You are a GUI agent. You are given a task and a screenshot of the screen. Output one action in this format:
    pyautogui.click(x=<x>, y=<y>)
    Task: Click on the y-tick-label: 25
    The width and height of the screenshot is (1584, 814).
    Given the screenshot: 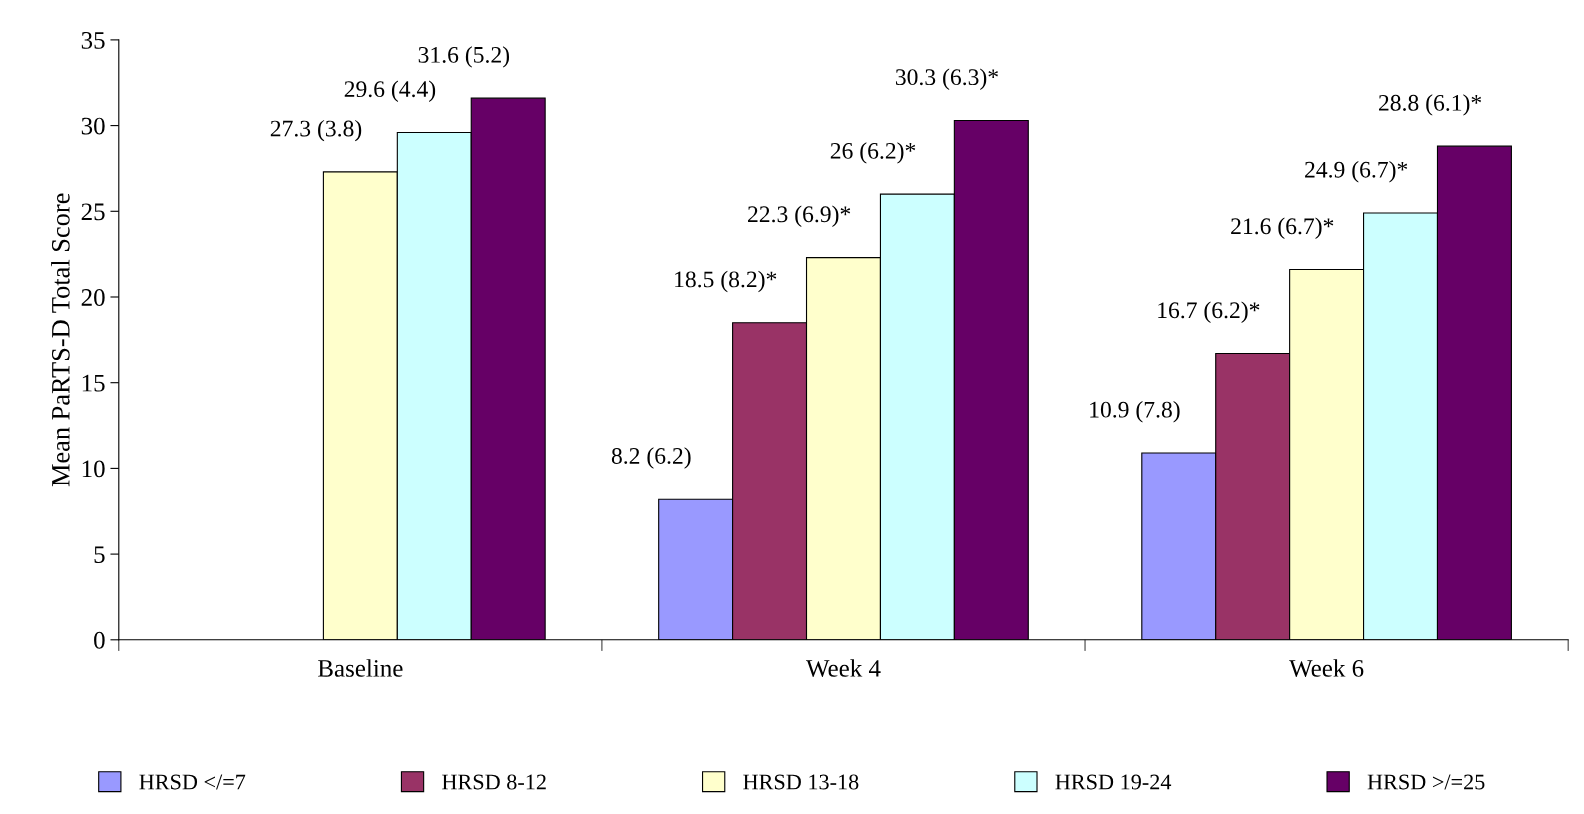 What is the action you would take?
    pyautogui.click(x=93, y=212)
    